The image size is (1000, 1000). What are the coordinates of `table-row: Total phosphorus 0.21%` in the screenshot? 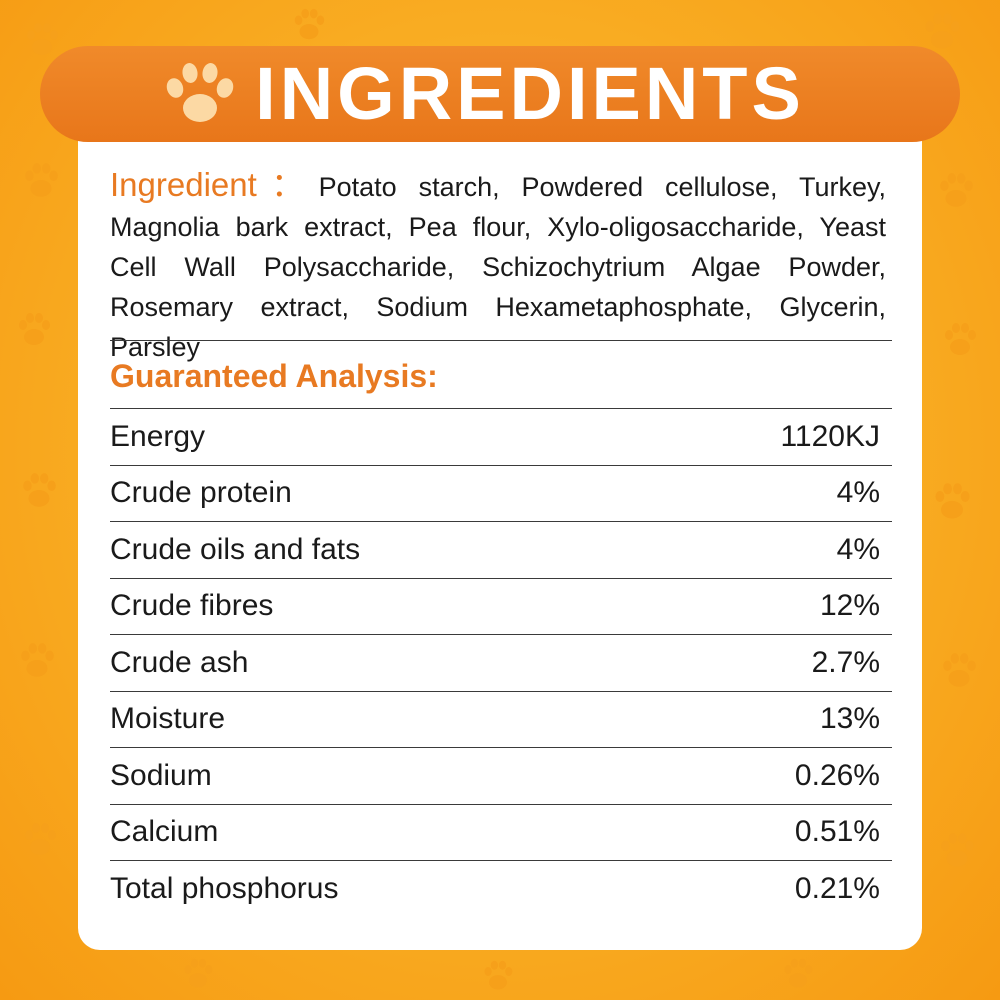 It's located at (501, 888).